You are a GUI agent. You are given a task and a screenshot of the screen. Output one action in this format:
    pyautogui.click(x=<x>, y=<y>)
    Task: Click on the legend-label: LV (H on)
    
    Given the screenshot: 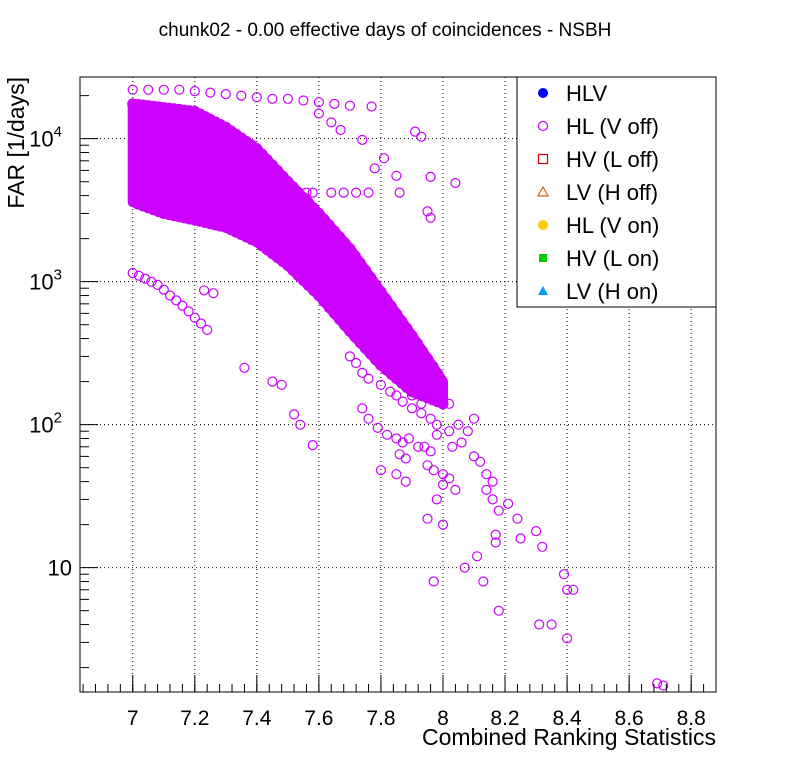 What is the action you would take?
    pyautogui.click(x=612, y=291)
    